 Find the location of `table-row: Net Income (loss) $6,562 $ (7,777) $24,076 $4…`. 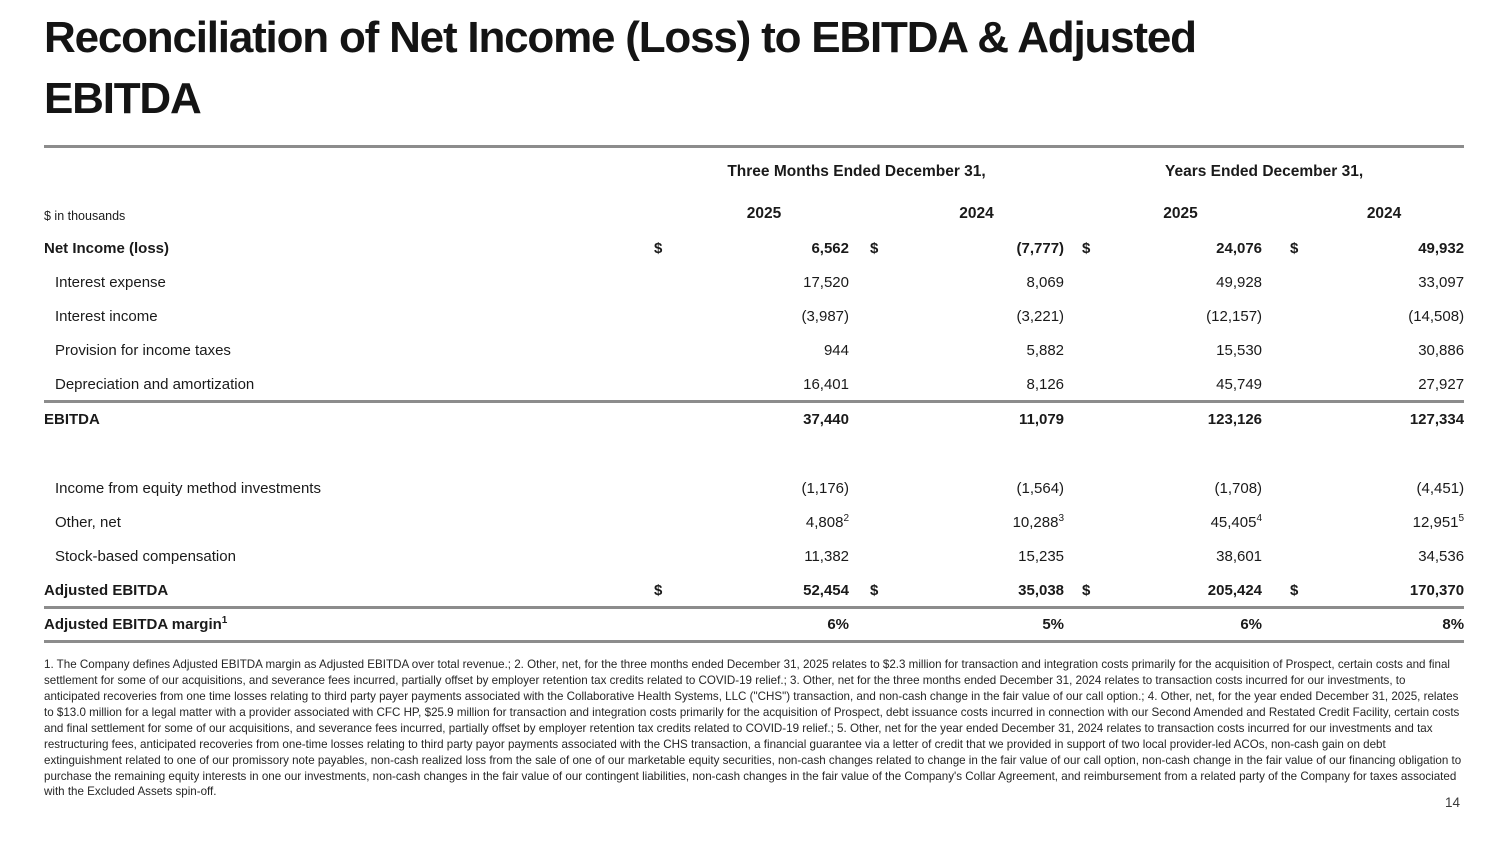

table-row: Net Income (loss) $6,562 $ (7,777) $24,076 $4… is located at coordinates (754, 249).